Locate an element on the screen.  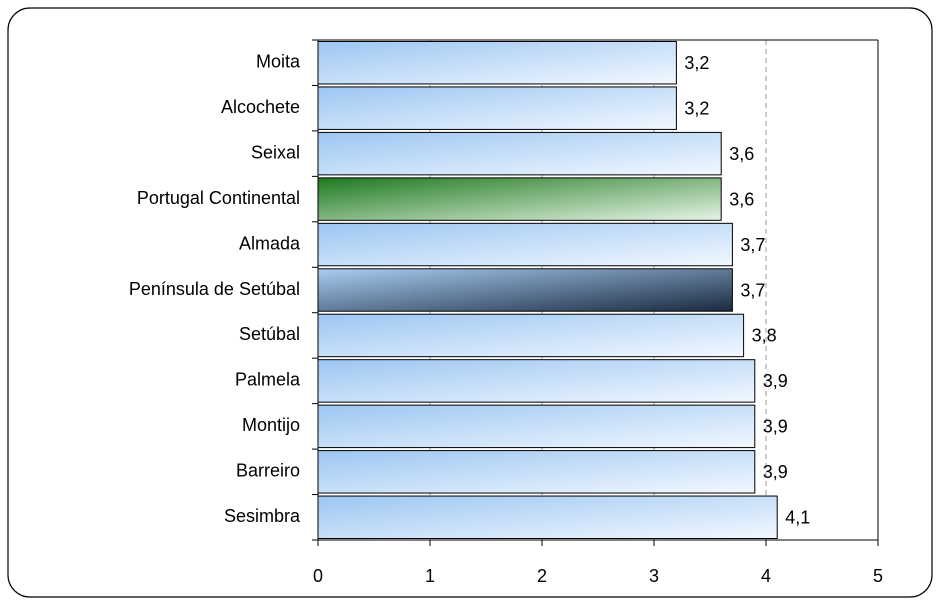
y-tick-label: Almada is located at coordinates (270, 243).